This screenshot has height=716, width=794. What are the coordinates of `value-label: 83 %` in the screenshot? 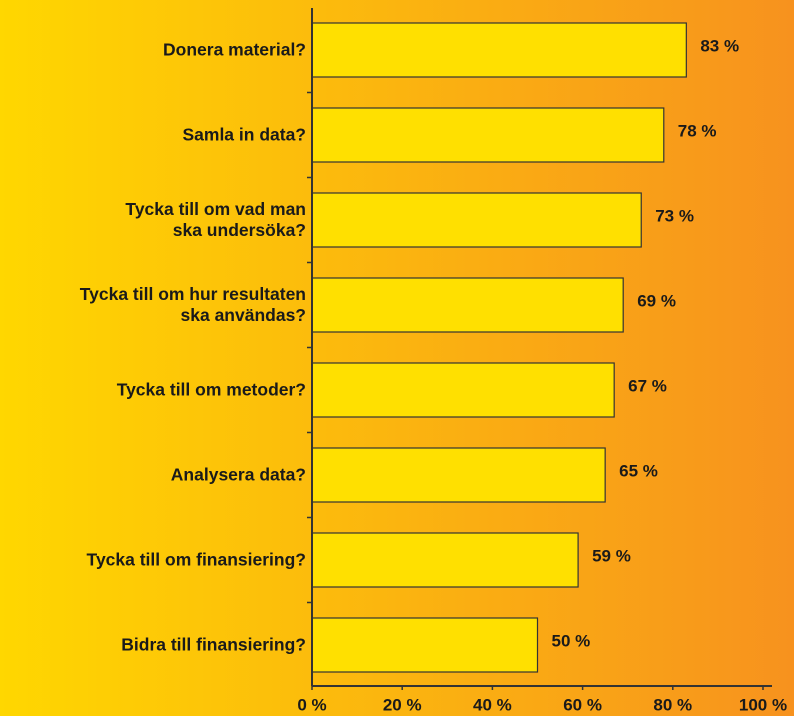 It's located at (719, 45).